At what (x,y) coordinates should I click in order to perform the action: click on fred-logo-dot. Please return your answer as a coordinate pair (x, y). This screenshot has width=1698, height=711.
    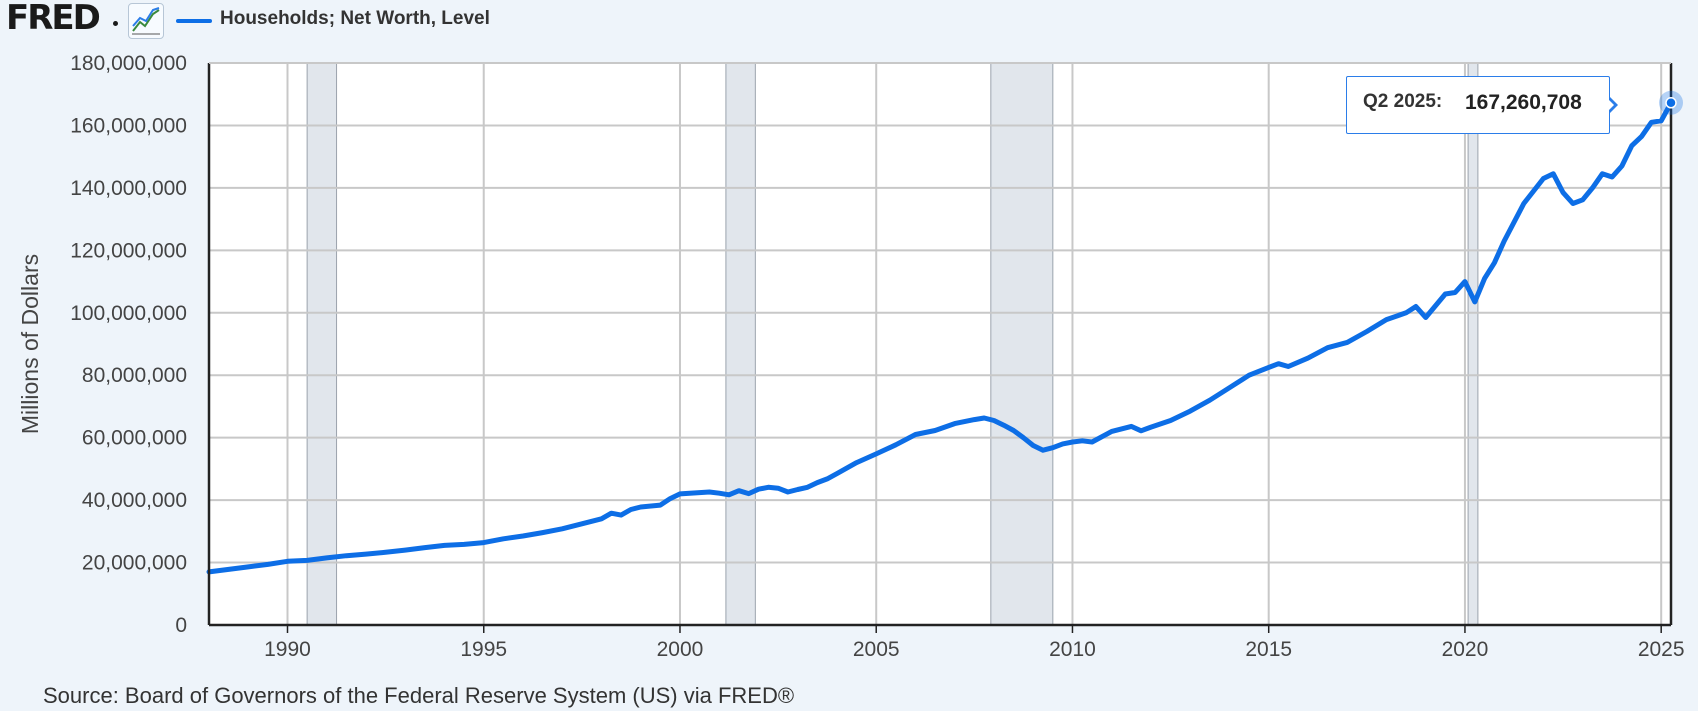
    Looking at the image, I should click on (115, 23).